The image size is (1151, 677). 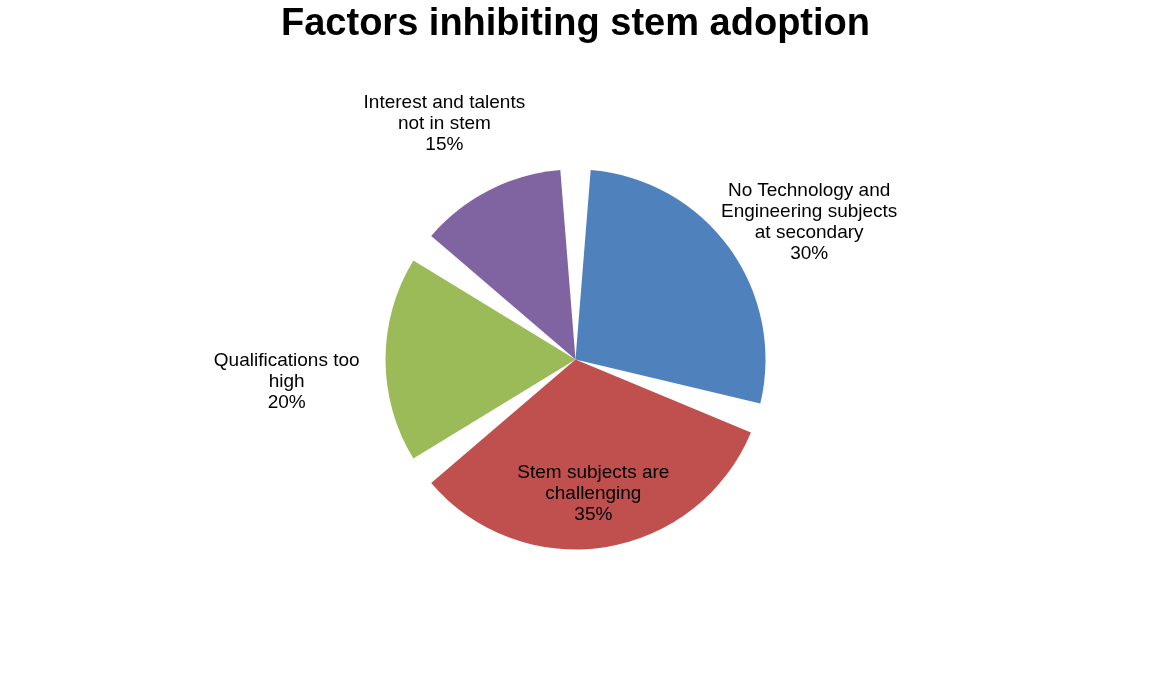 I want to click on slice-label: Stem subjects are challenging, so click(x=593, y=482).